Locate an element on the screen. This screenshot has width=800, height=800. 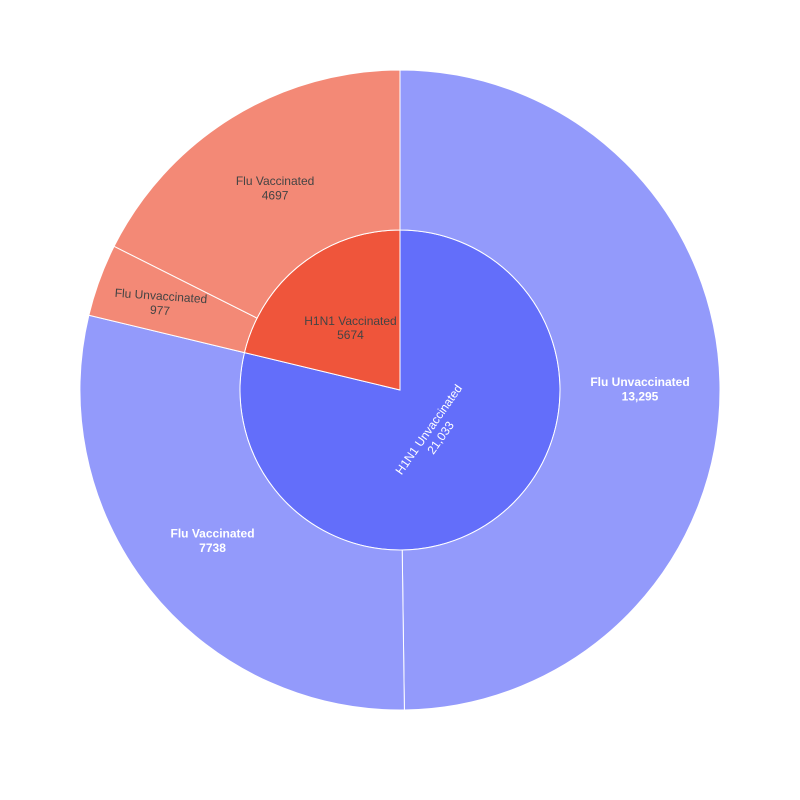
h1n1-vaccinated-flu-vaccinated-segment is located at coordinates (257, 194).